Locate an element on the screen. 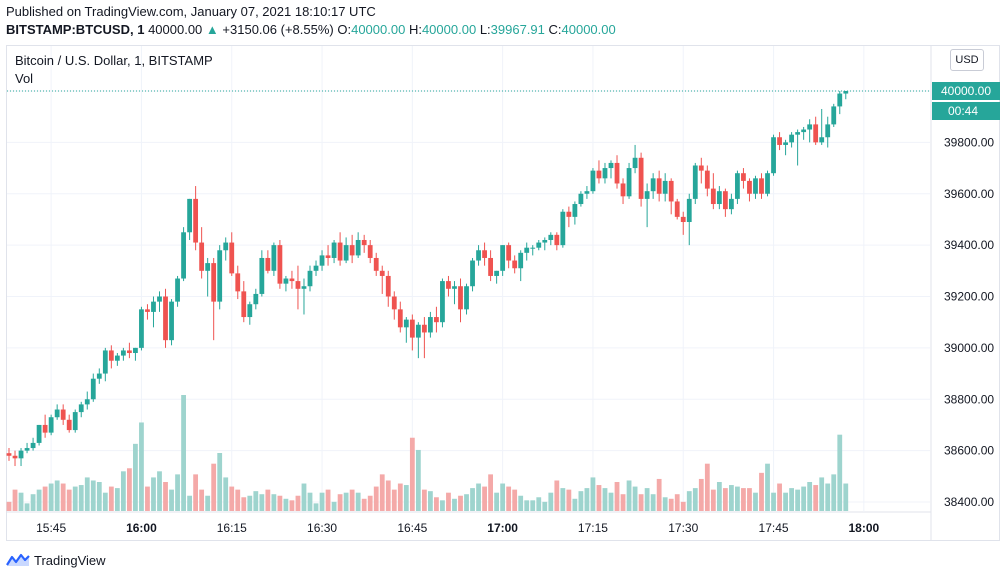  close-value: 40000.00 is located at coordinates (588, 29).